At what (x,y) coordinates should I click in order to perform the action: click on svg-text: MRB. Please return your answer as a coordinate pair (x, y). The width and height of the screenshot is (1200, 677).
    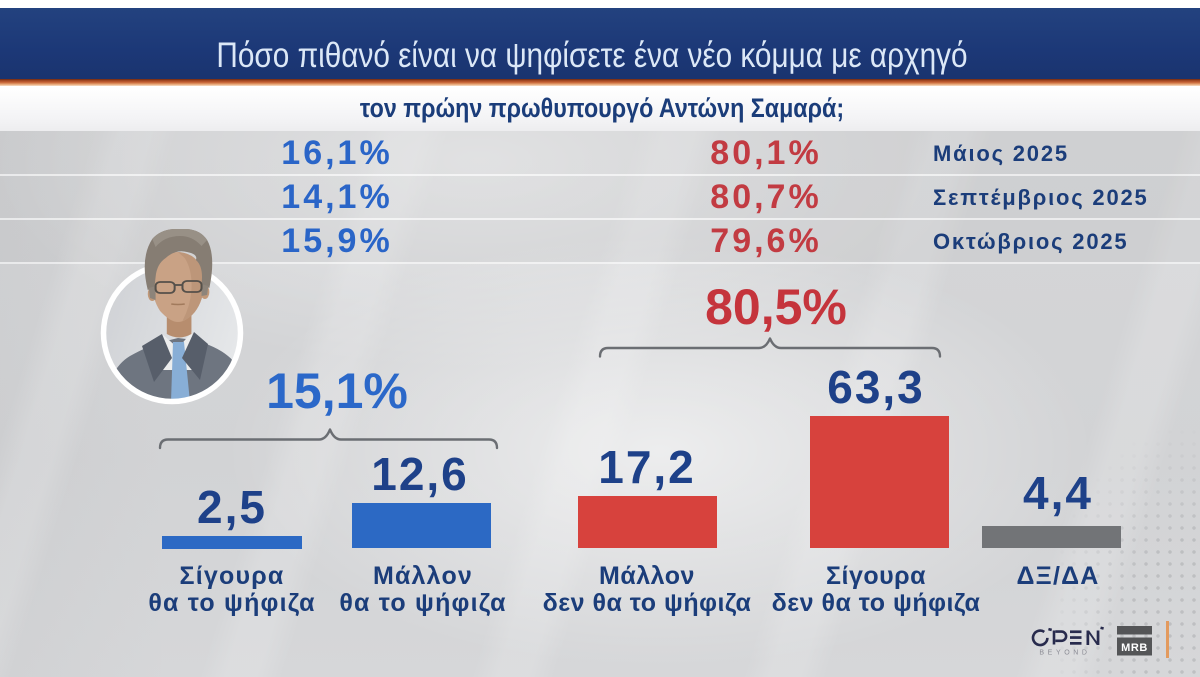
    Looking at the image, I should click on (1134, 648).